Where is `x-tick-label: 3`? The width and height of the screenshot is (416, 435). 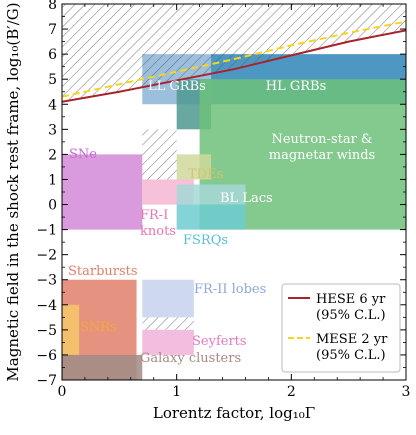
x-tick-label: 3 is located at coordinates (406, 392).